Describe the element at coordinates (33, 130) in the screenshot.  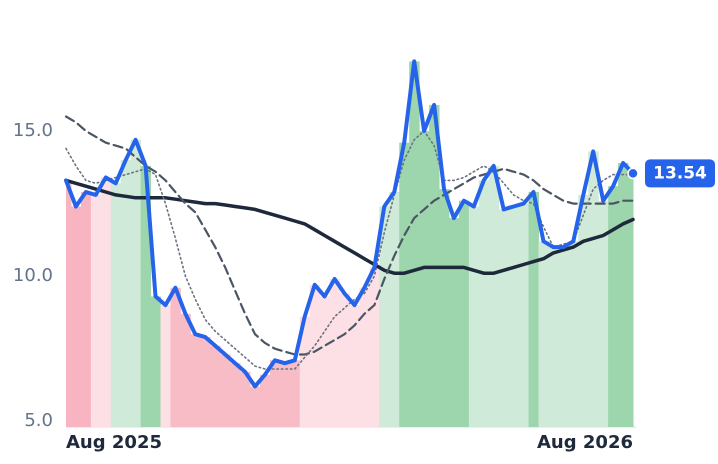
I see `y-tick-label: 15.0` at that location.